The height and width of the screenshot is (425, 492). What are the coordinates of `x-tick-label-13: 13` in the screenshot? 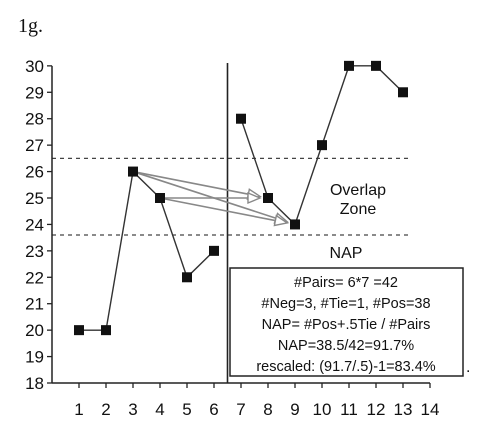 It's located at (403, 409).